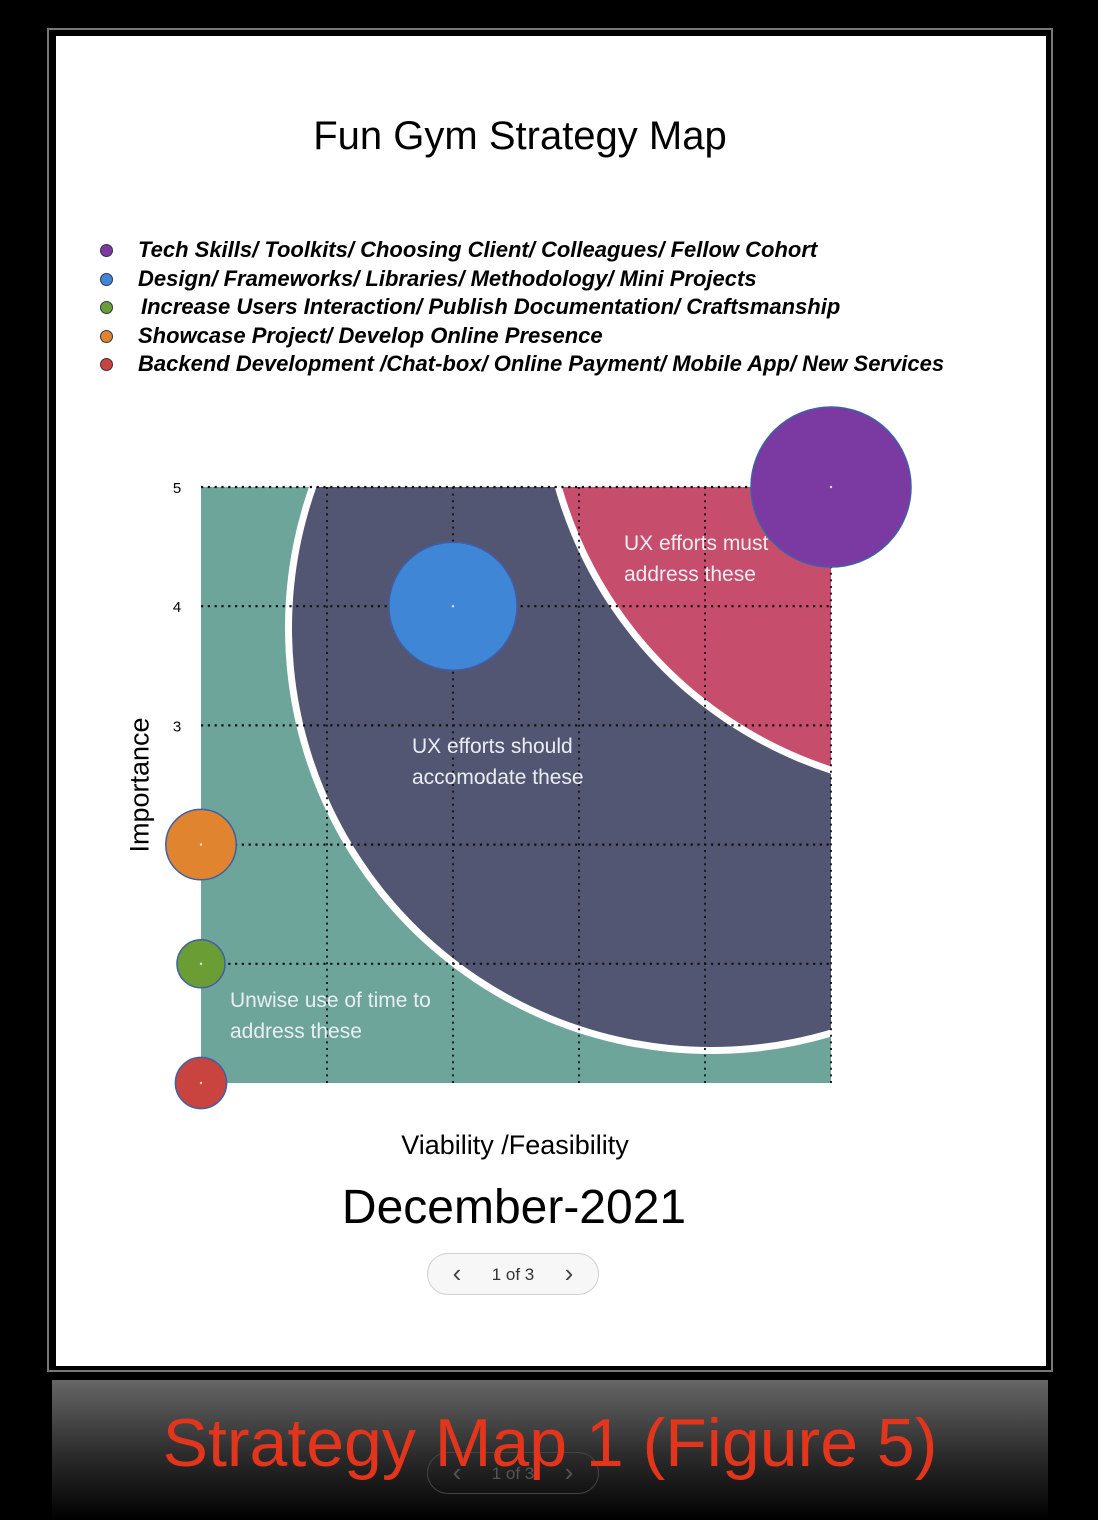  Describe the element at coordinates (696, 627) in the screenshot. I see `region-high` at that location.